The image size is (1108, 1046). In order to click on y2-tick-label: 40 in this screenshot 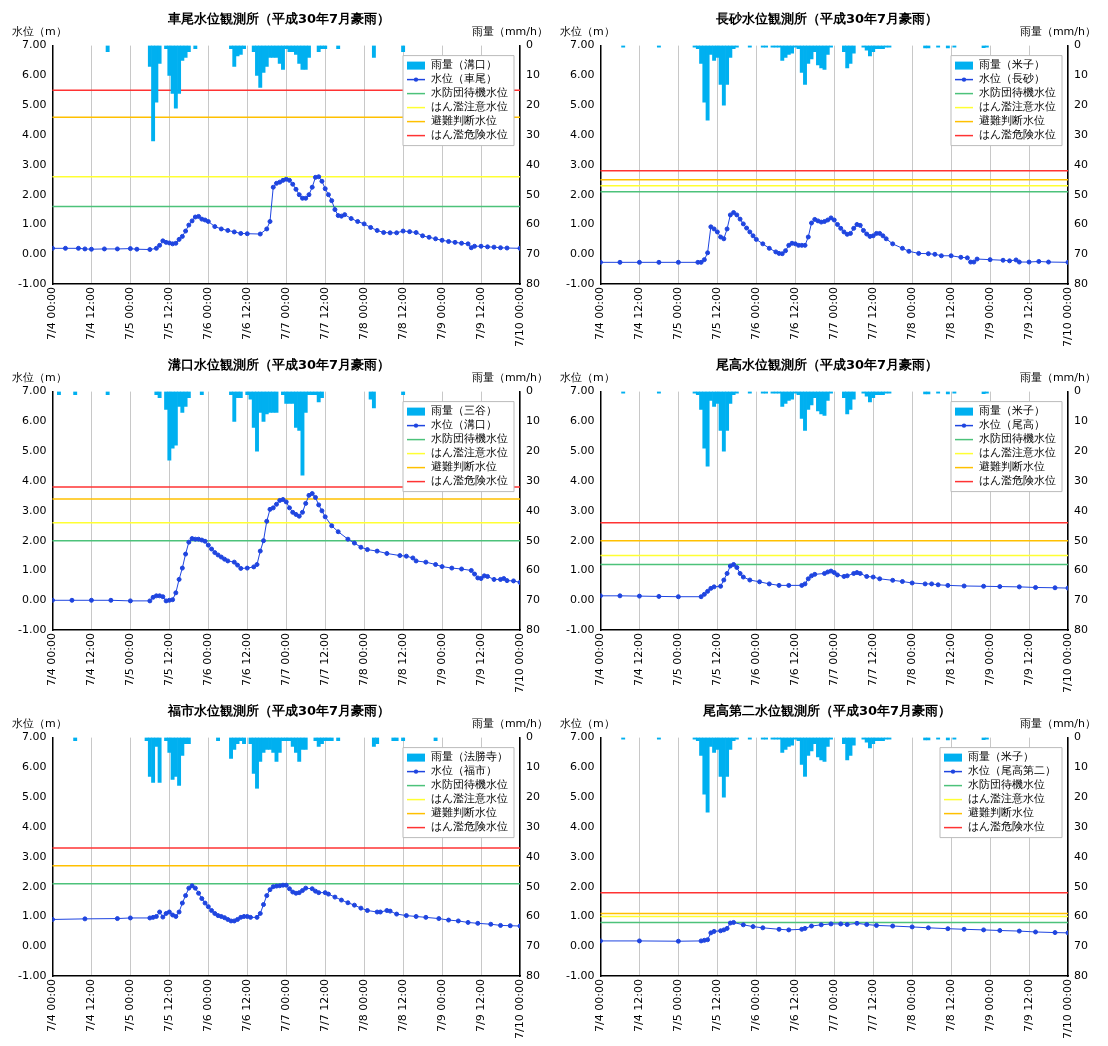, I will do `click(533, 856)`.